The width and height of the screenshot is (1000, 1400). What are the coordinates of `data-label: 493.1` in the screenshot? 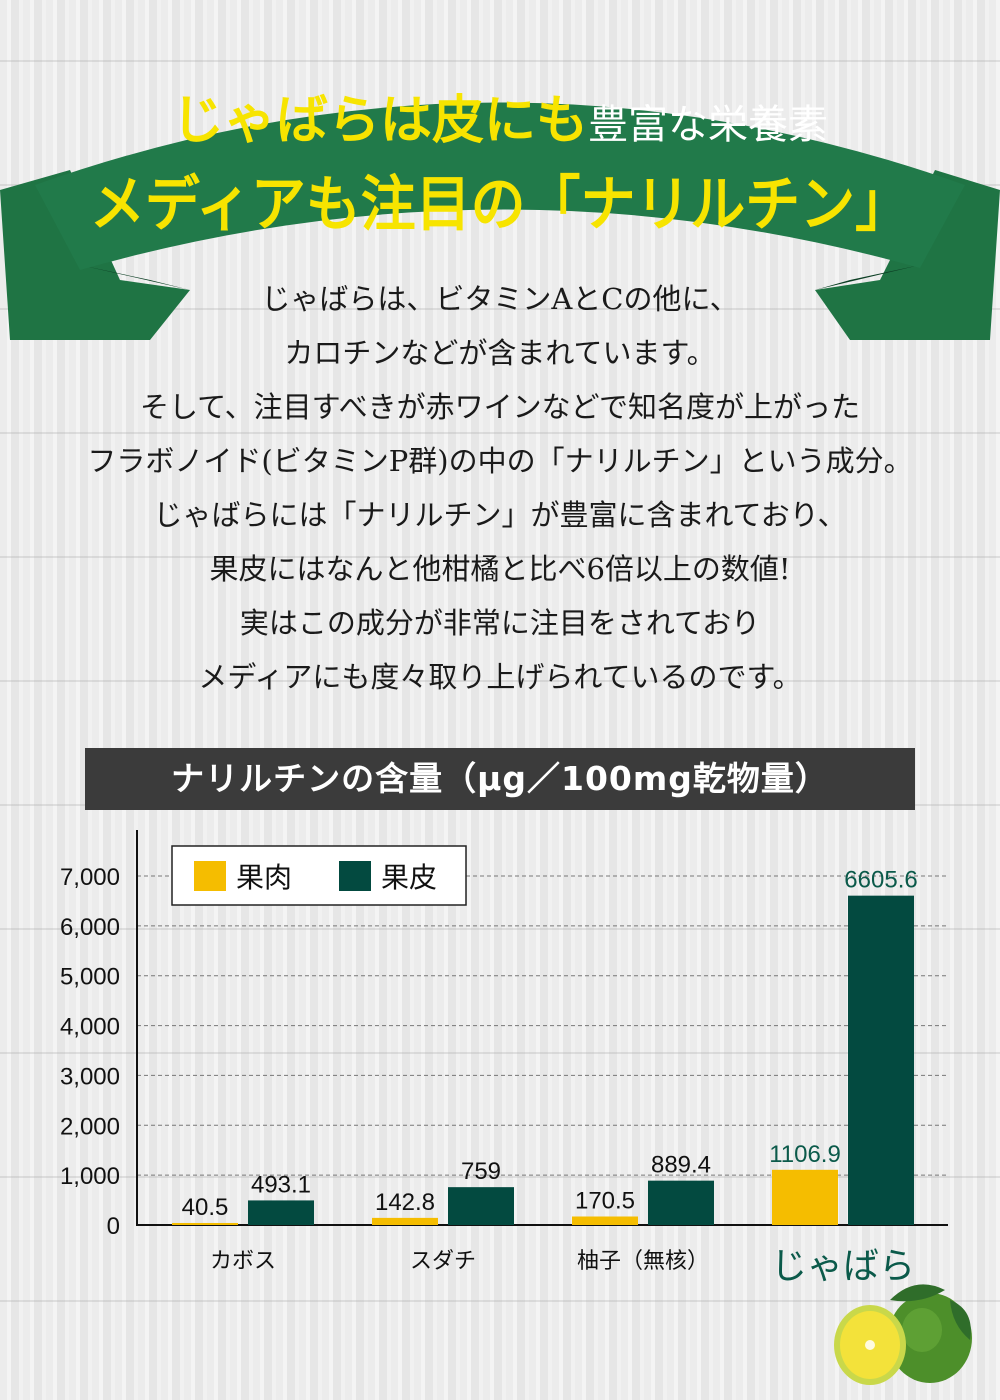 It's located at (281, 1184).